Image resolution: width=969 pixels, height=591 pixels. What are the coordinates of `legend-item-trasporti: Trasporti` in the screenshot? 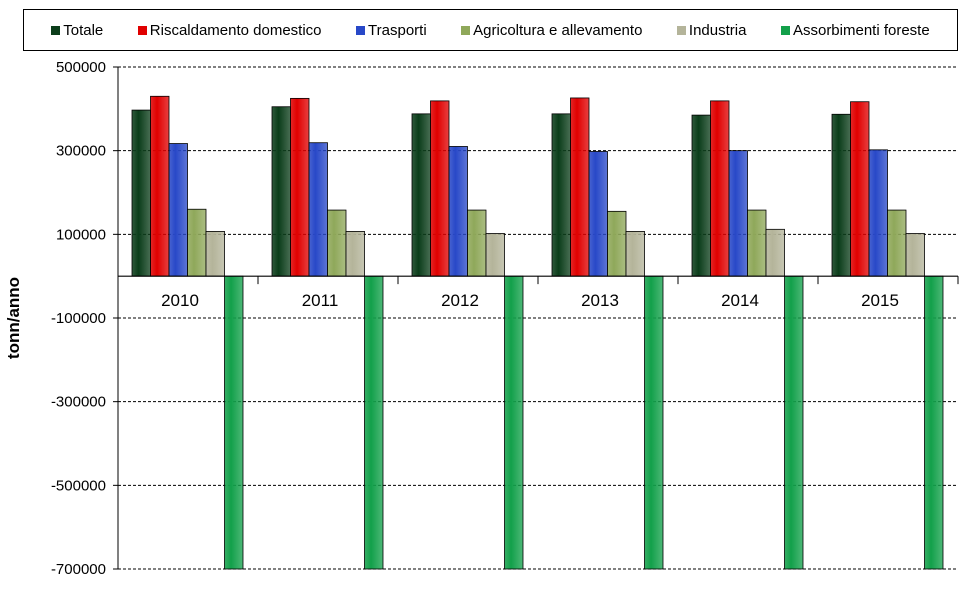 It's located at (391, 30).